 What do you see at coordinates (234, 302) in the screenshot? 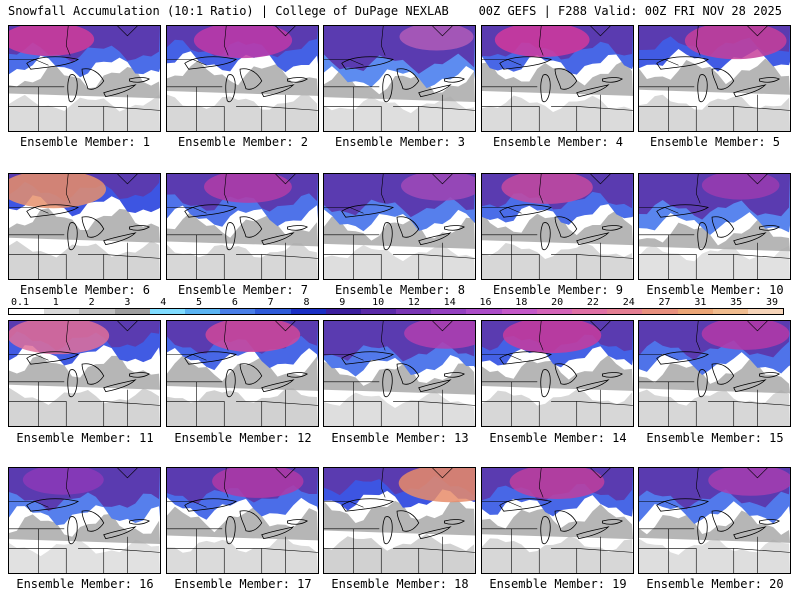
I see `colorbar-tick-label: 6` at bounding box center [234, 302].